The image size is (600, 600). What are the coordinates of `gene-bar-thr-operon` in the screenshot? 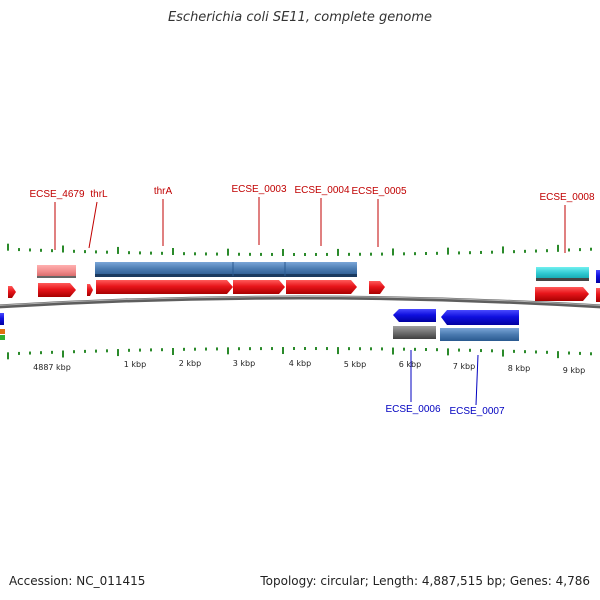 It's located at (226, 269).